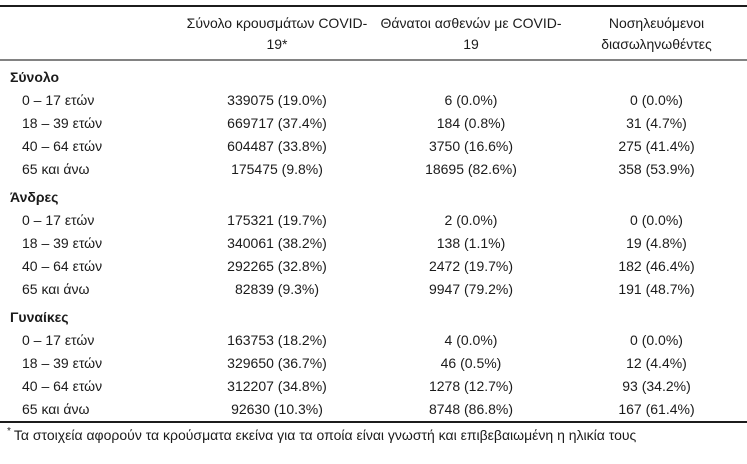  What do you see at coordinates (471, 33) in the screenshot?
I see `col-header-deaths: Θάνατοι ασθενών με COVID-19` at bounding box center [471, 33].